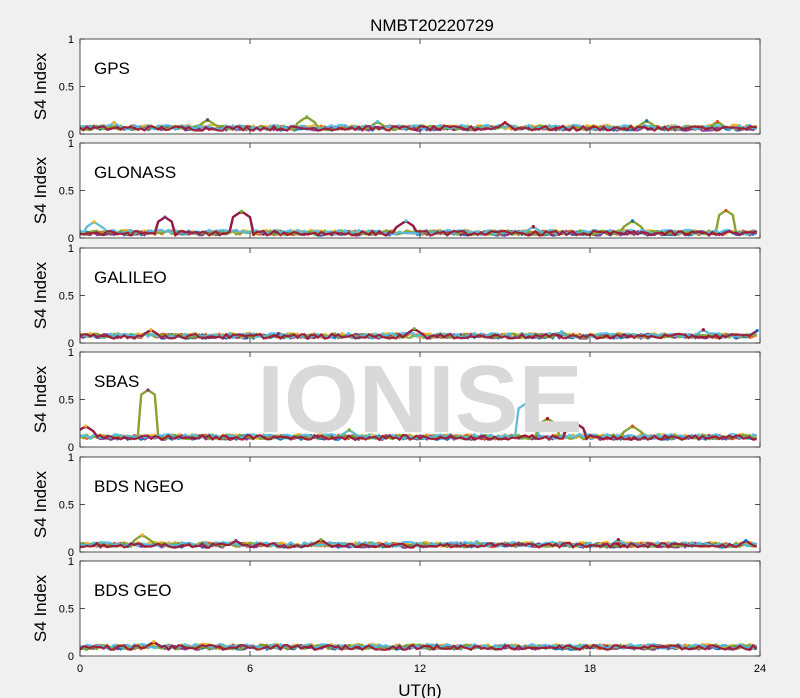 The image size is (800, 698). I want to click on panel-label: BDS GEO, so click(132, 590).